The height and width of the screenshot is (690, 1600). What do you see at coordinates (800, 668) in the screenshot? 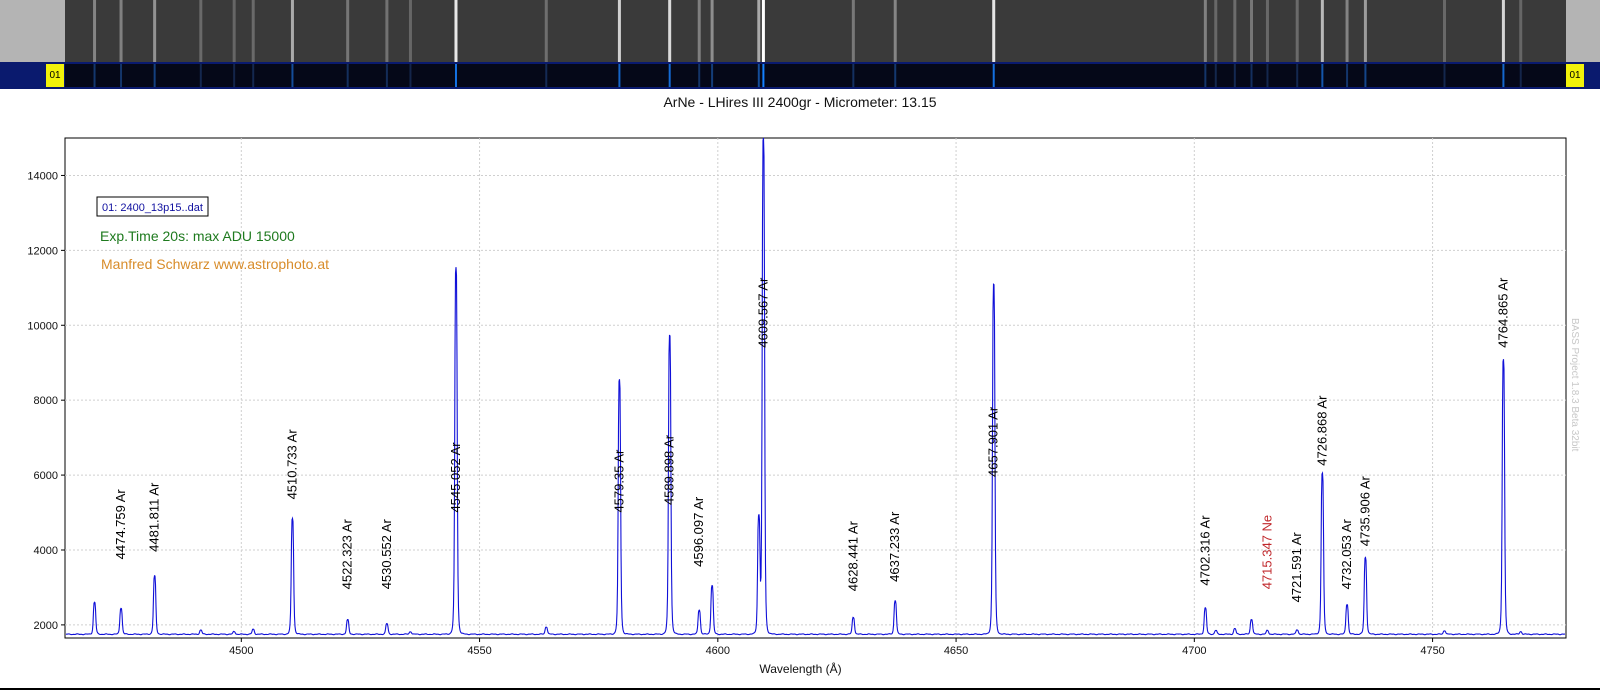
I see `x-axis-label: Wavelength (Å)` at bounding box center [800, 668].